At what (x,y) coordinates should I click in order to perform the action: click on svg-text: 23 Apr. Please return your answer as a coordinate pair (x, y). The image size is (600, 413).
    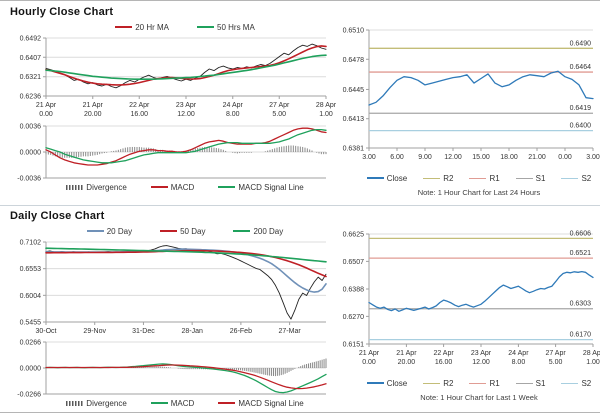
    Looking at the image, I should click on (481, 353).